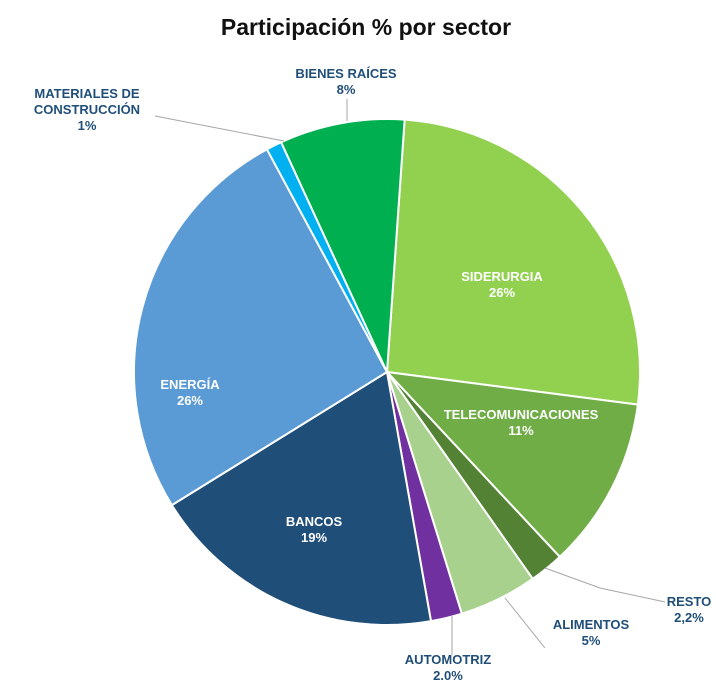  I want to click on data-label: BANCOS 19%, so click(314, 530).